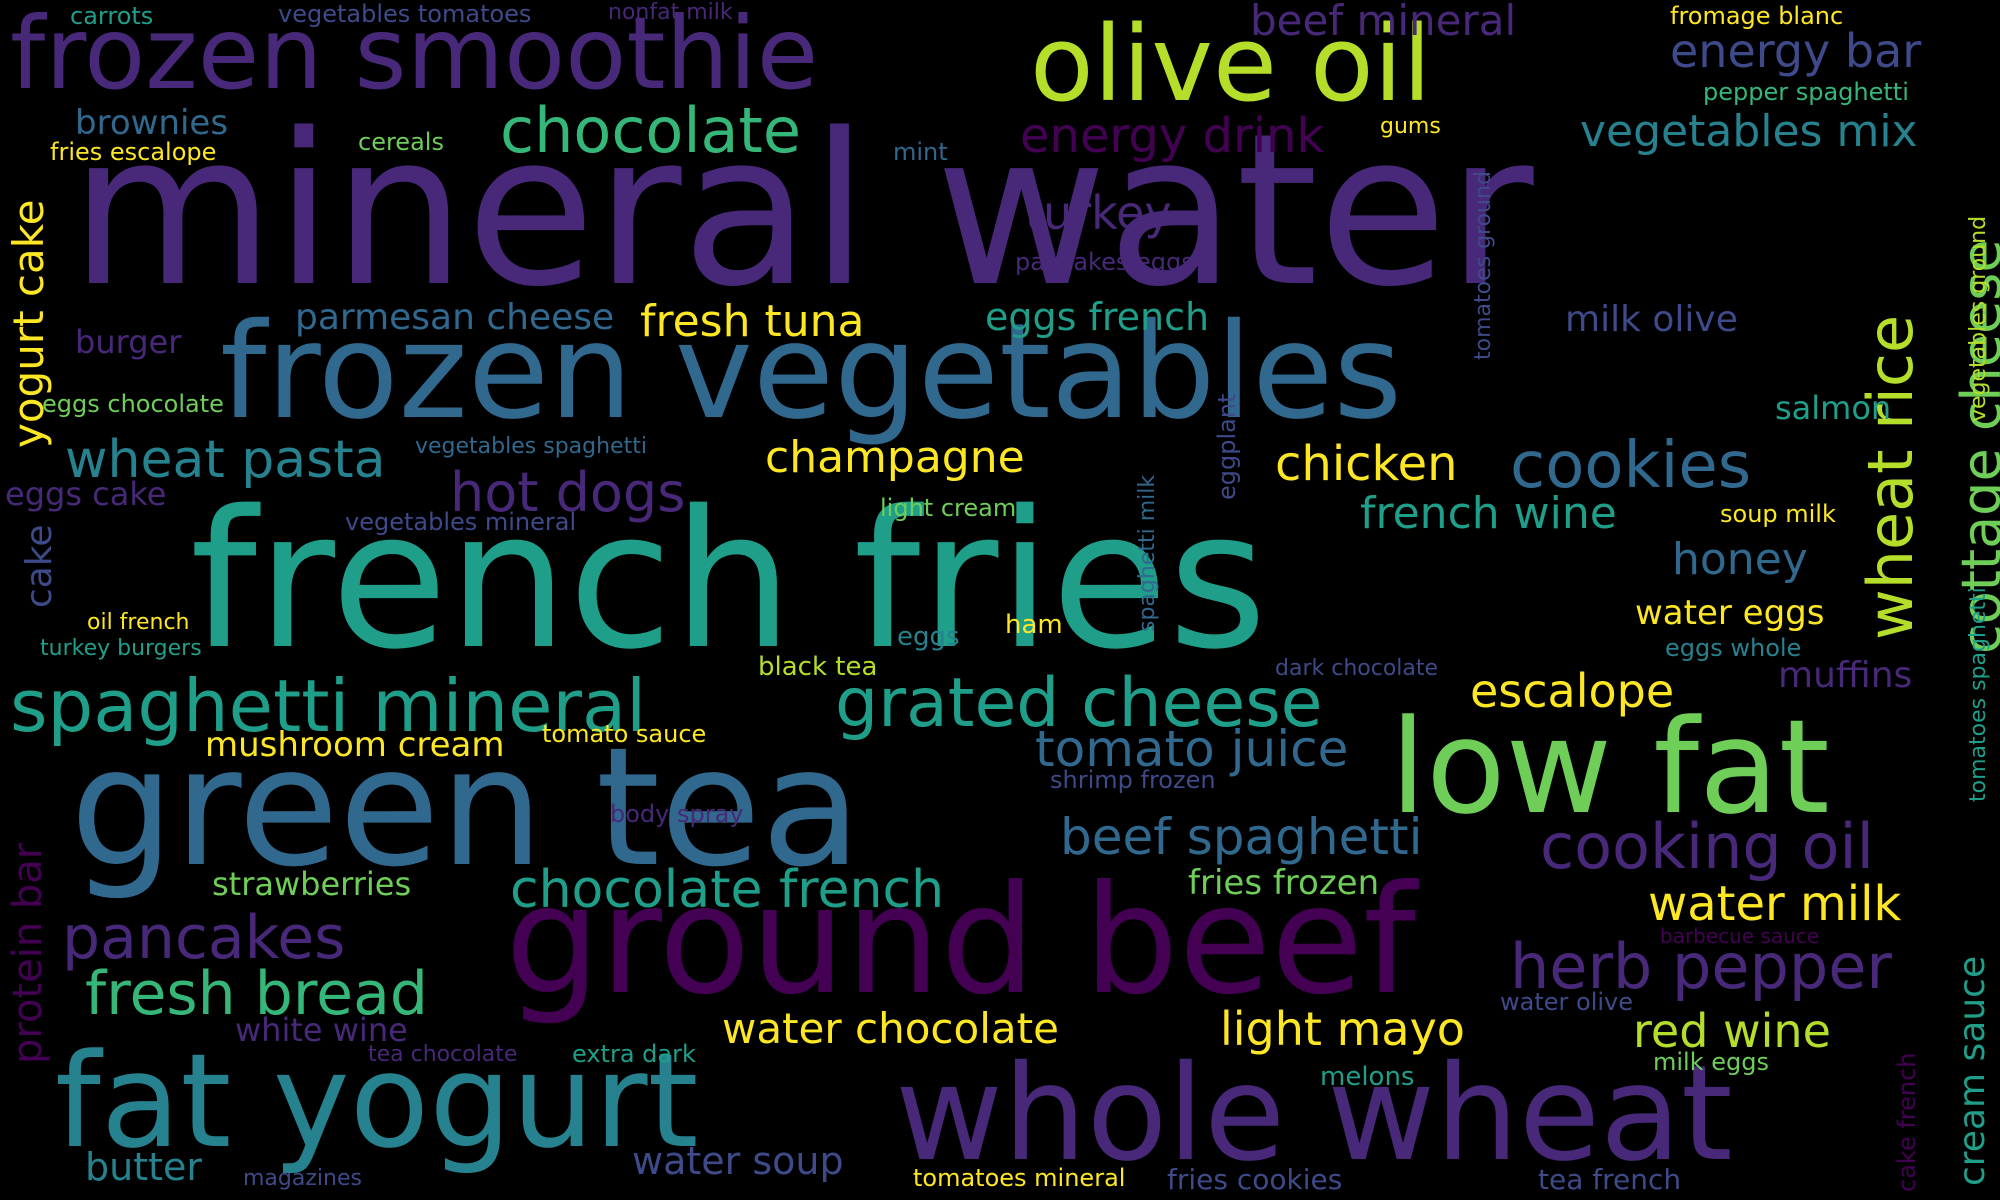  I want to click on word-frozen-smoothie: frozen smoothie, so click(414, 56).